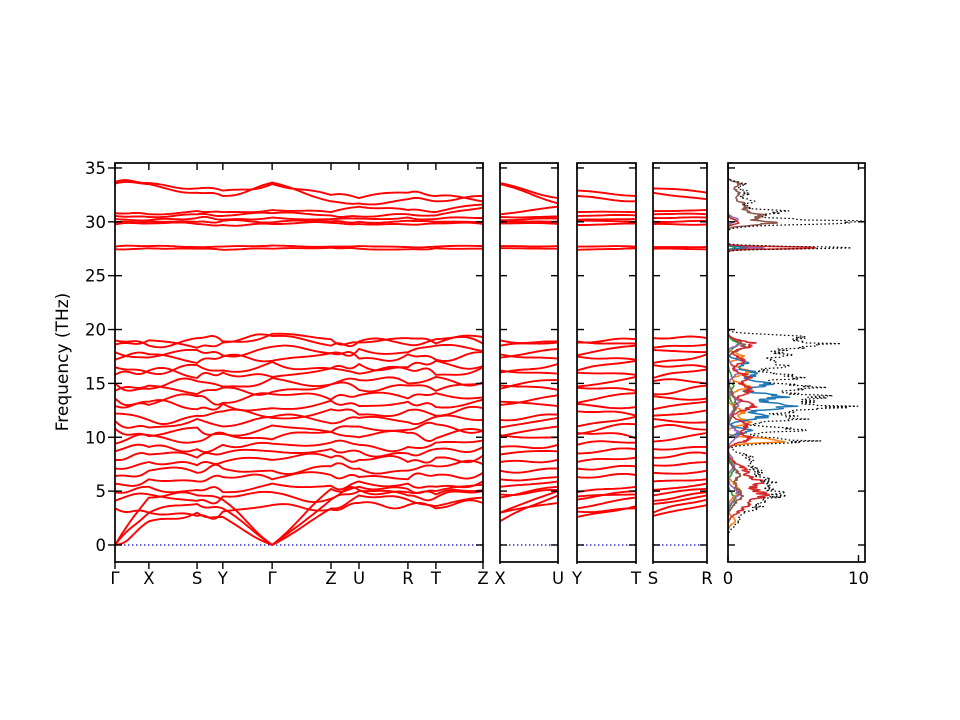  I want to click on dos-panel, so click(796, 354).